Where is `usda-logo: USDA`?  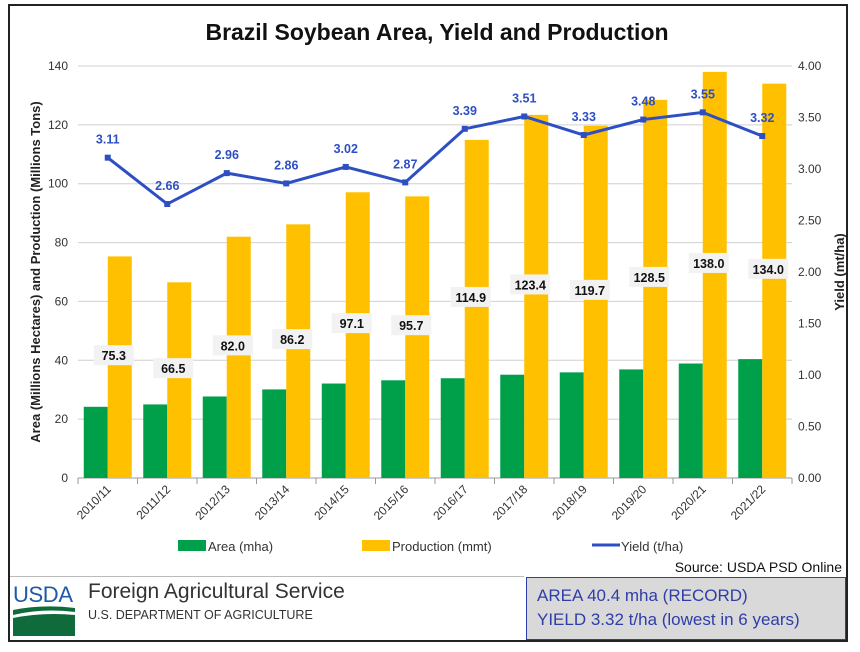 usda-logo: USDA is located at coordinates (44, 609).